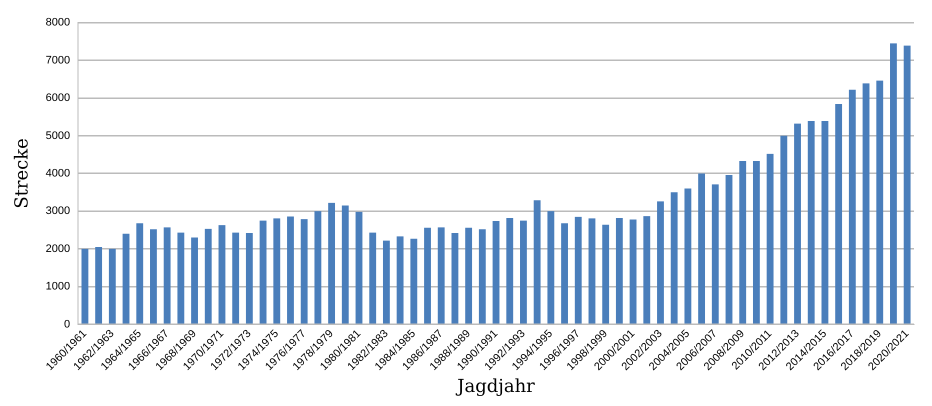  Describe the element at coordinates (58, 136) in the screenshot. I see `y-tick-label: 5000` at that location.